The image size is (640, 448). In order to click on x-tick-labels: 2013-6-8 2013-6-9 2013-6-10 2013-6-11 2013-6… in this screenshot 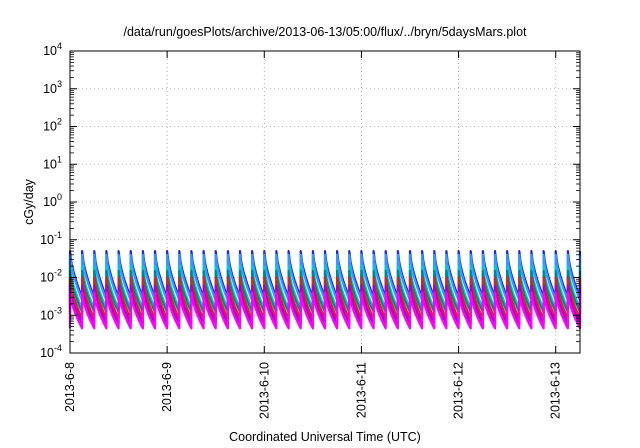, I will do `click(313, 390)`.